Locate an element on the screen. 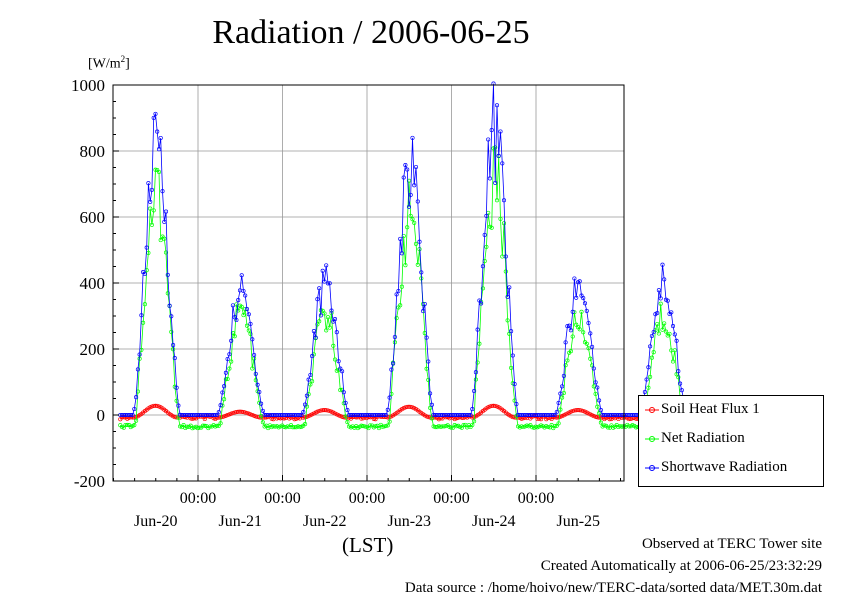 This screenshot has width=842, height=597. legend-label-net: Net Radiation is located at coordinates (703, 438).